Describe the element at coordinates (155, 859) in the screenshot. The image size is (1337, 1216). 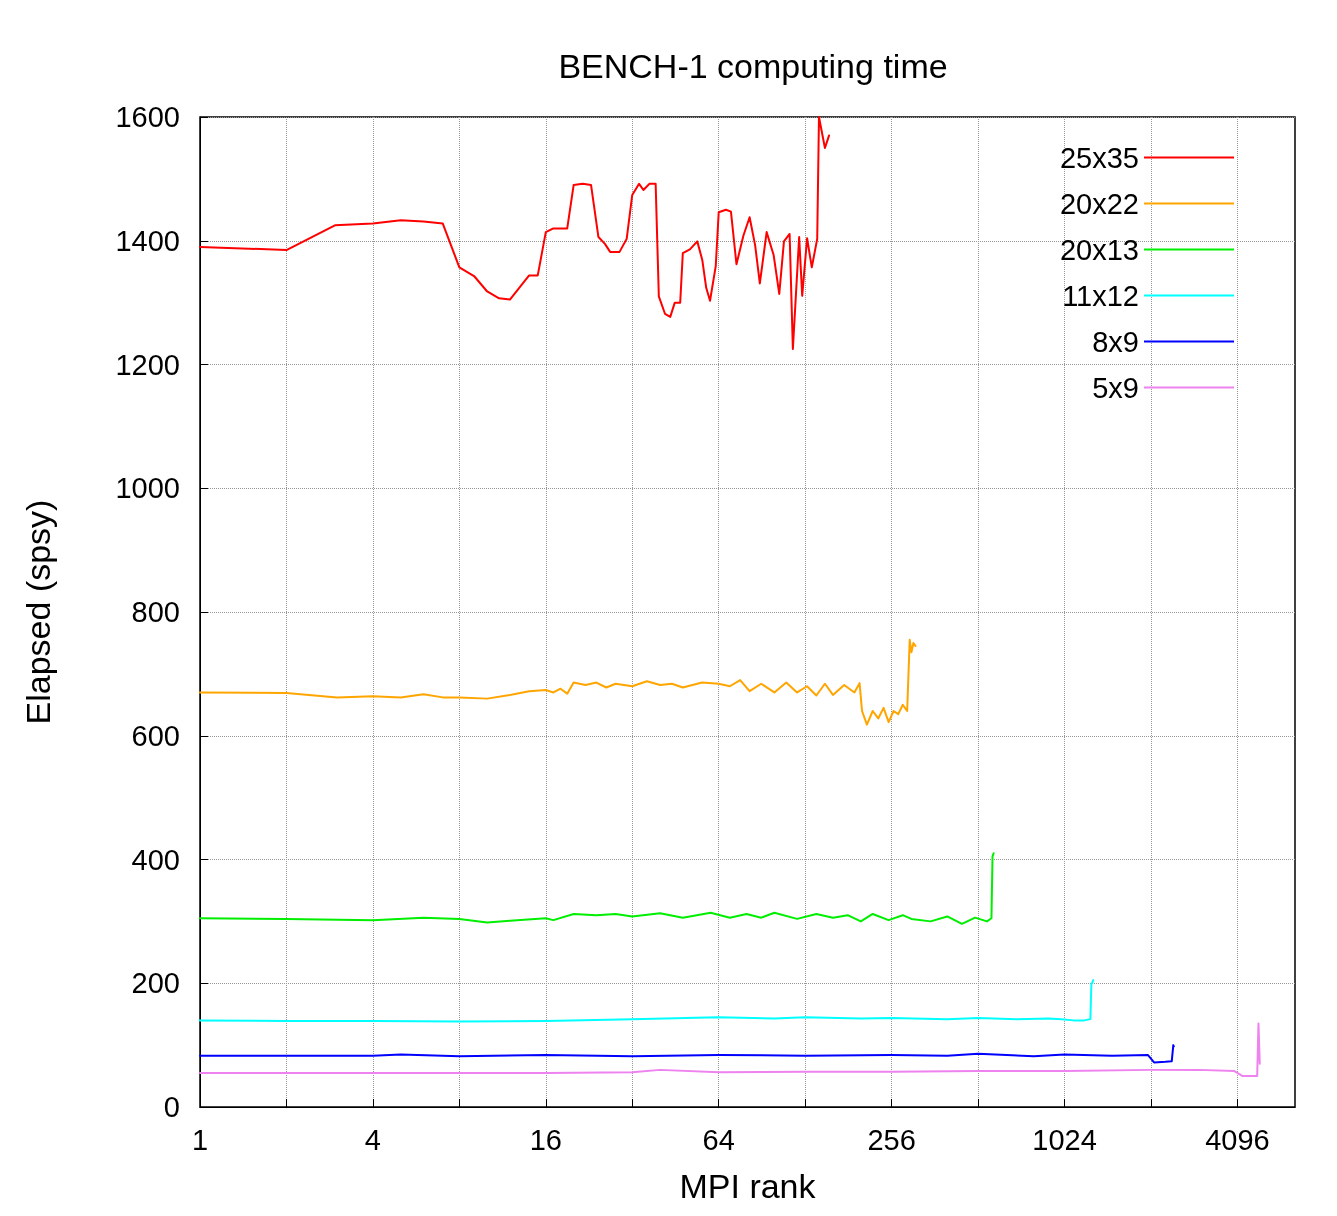
I see `y-tick-label: 400` at that location.